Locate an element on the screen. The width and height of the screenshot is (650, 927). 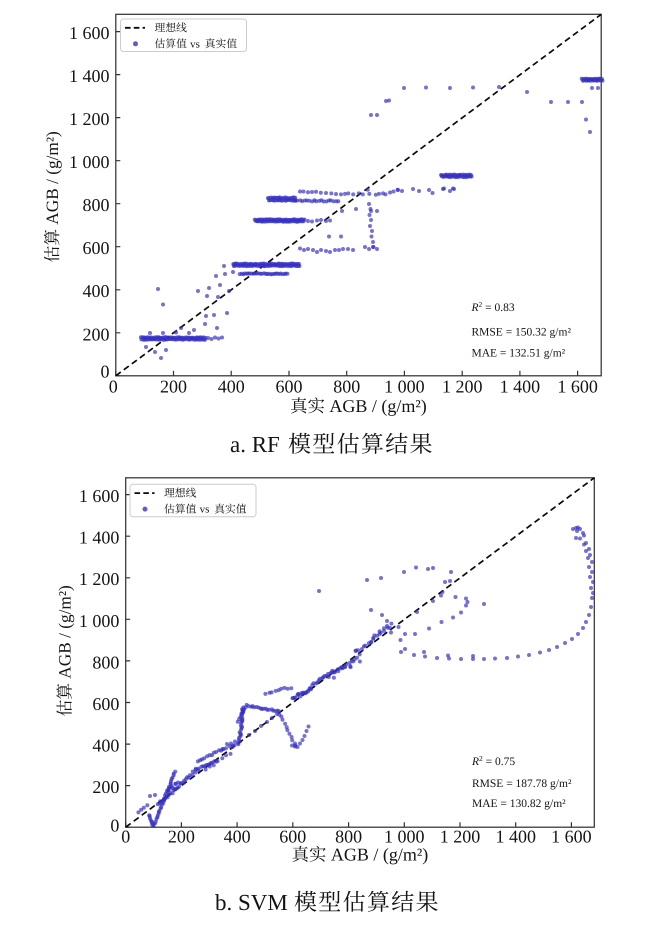
svg-text: a. RF is located at coordinates (255, 444).